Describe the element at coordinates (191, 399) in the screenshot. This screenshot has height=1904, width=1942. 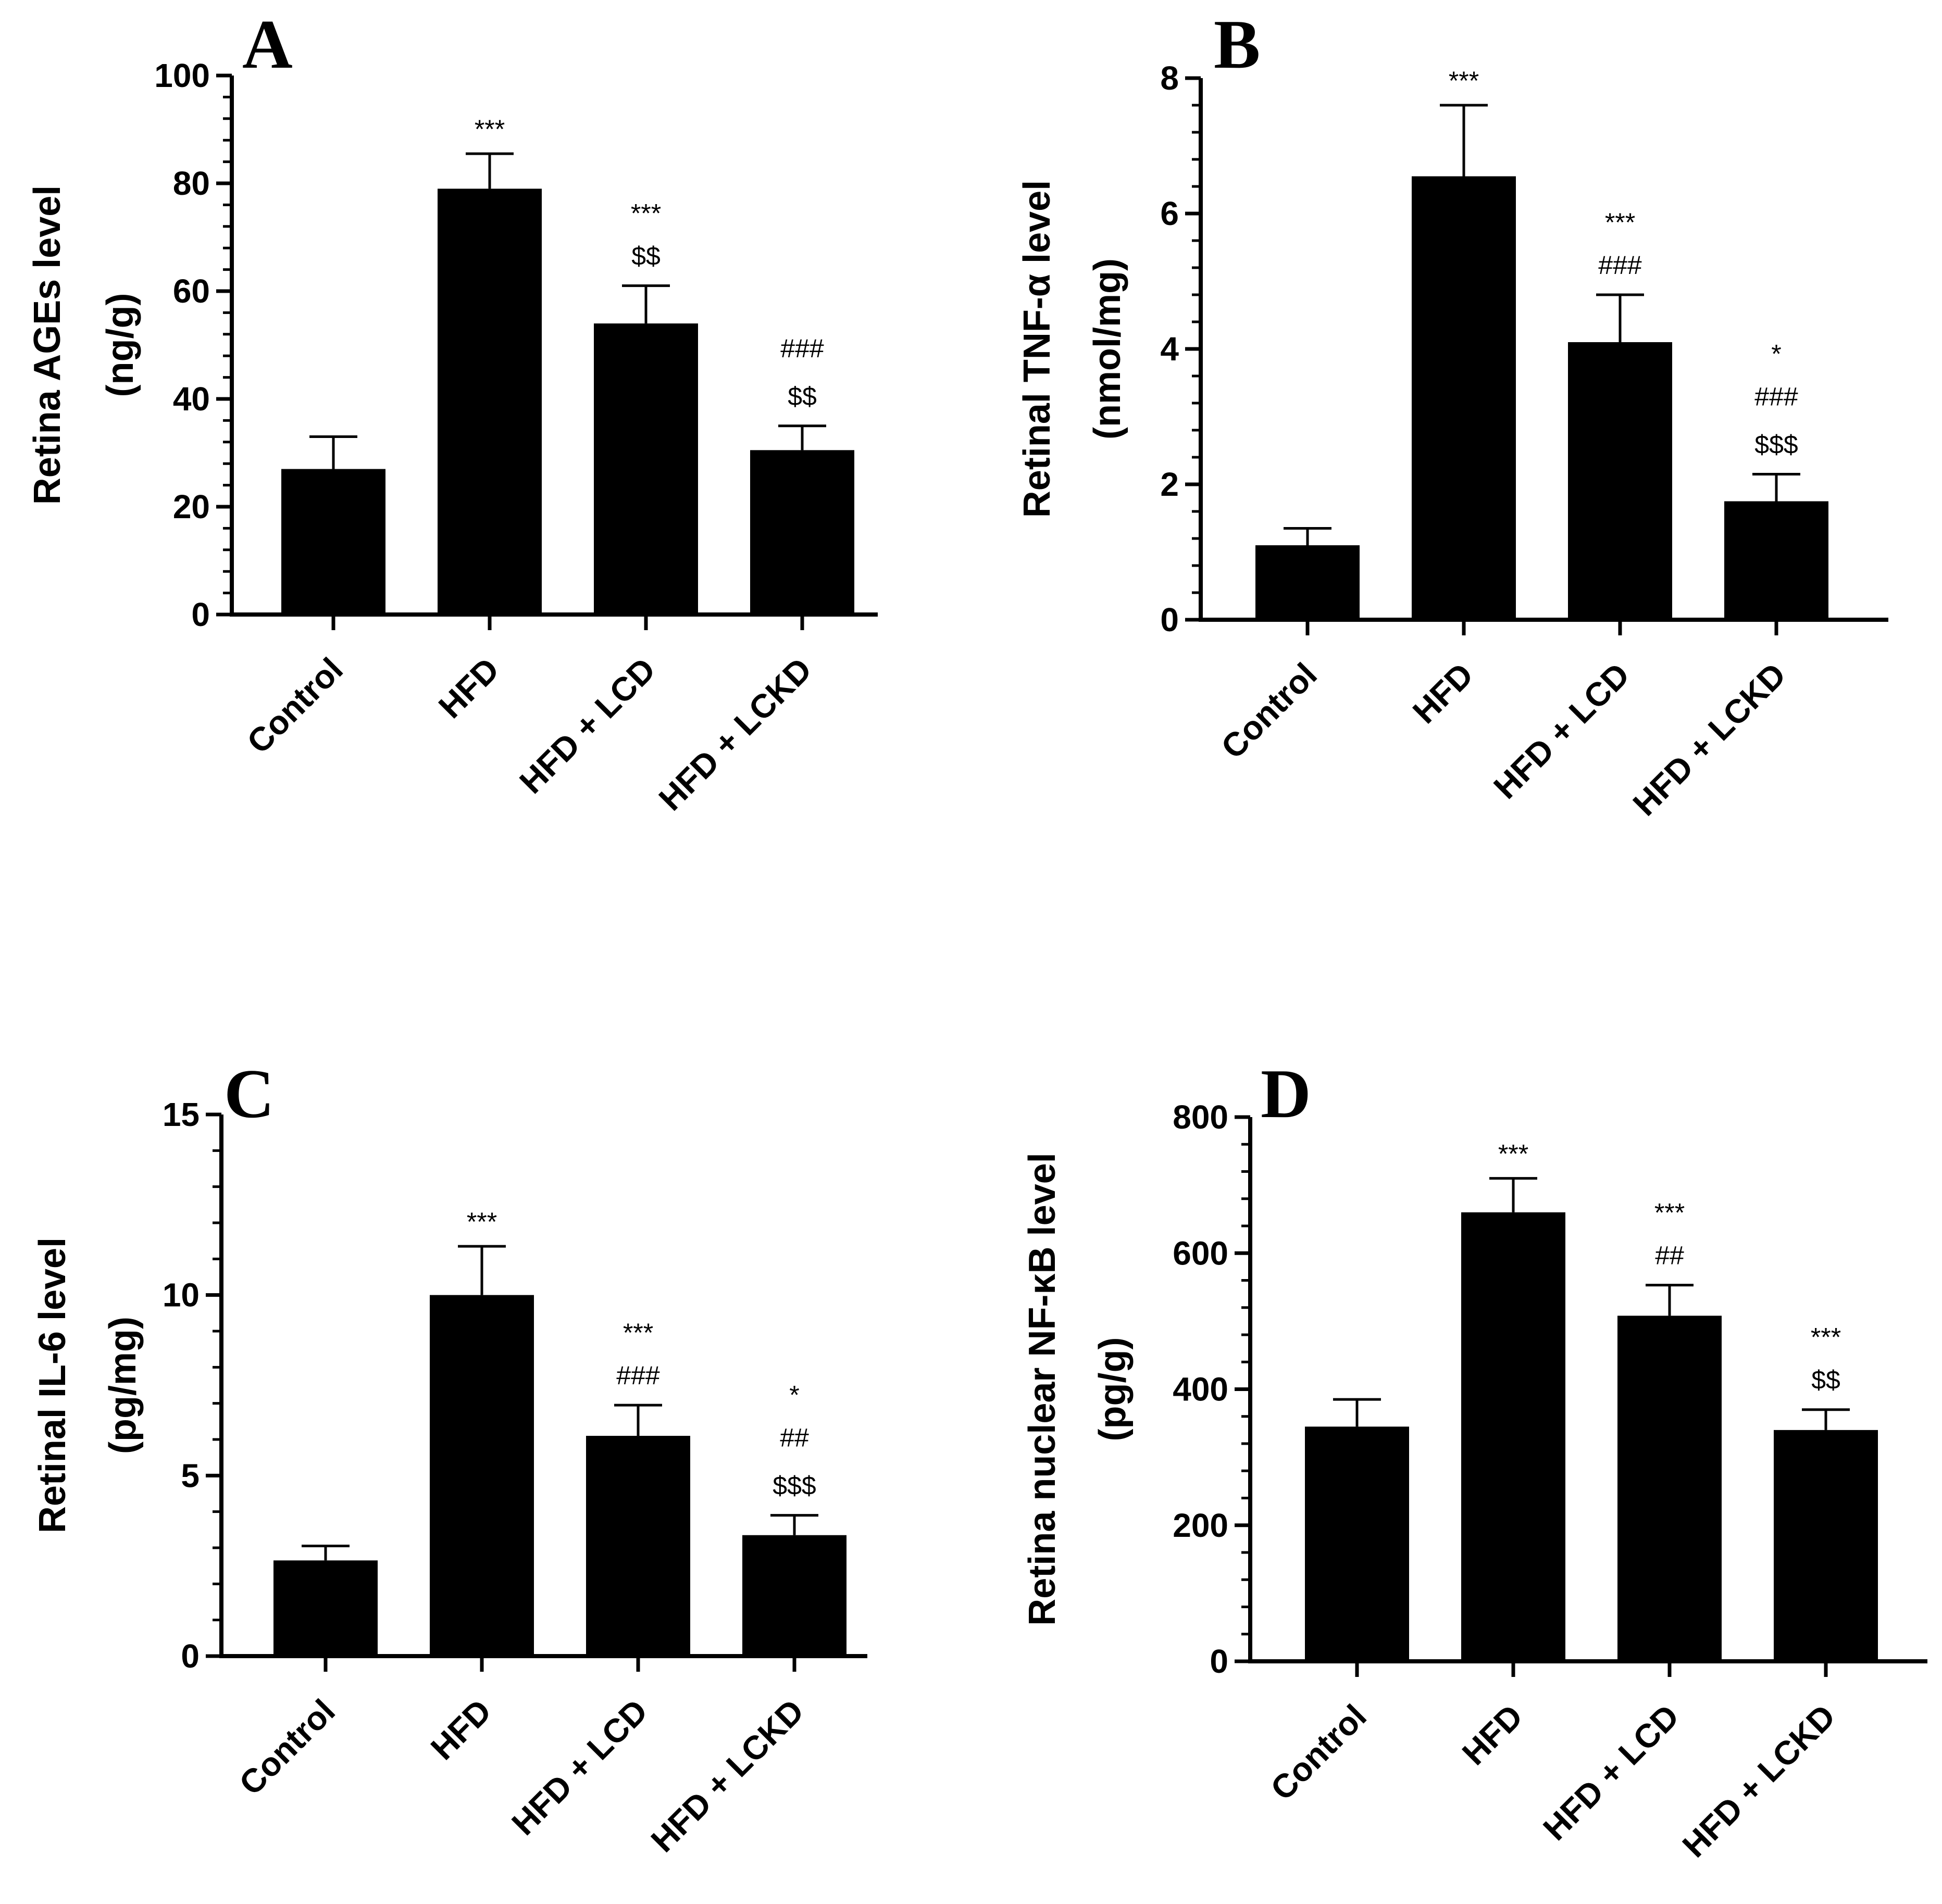
I see `y-tick-label: 40` at that location.